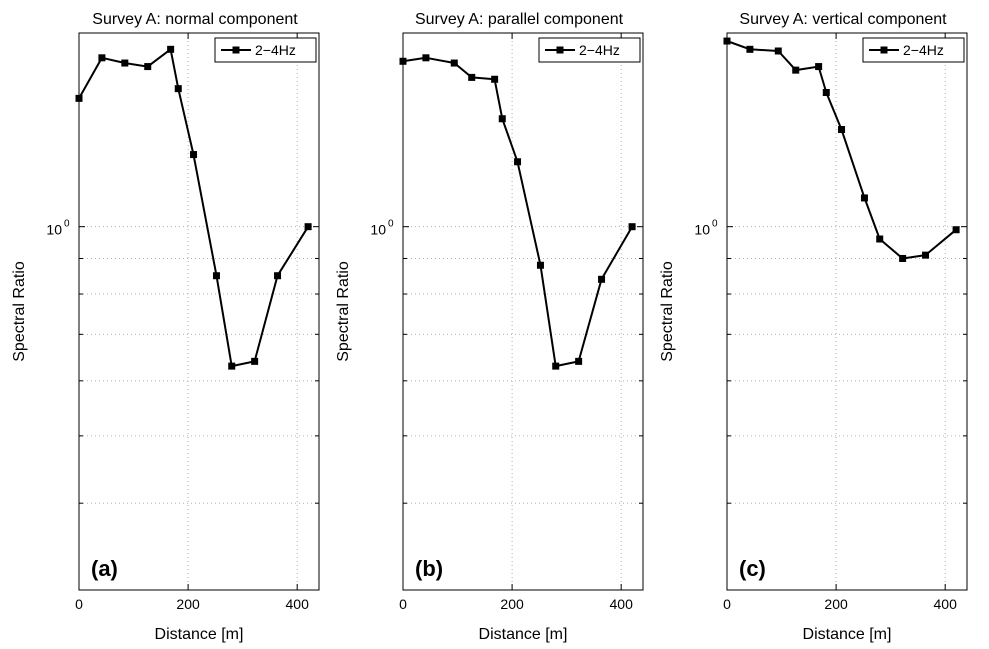 The height and width of the screenshot is (649, 989). What do you see at coordinates (104, 568) in the screenshot?
I see `panel-tag: (a)` at bounding box center [104, 568].